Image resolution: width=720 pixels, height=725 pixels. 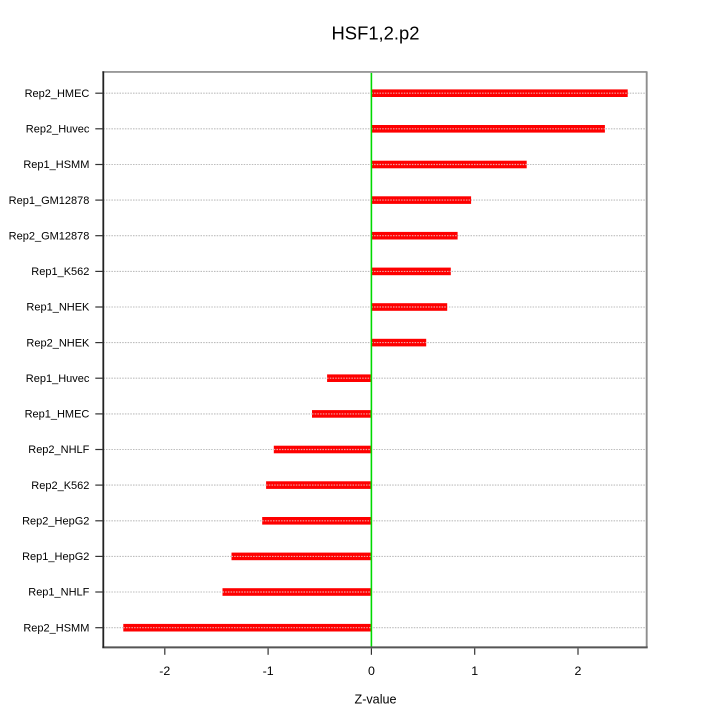 What do you see at coordinates (371, 671) in the screenshot?
I see `svg-text: 0` at bounding box center [371, 671].